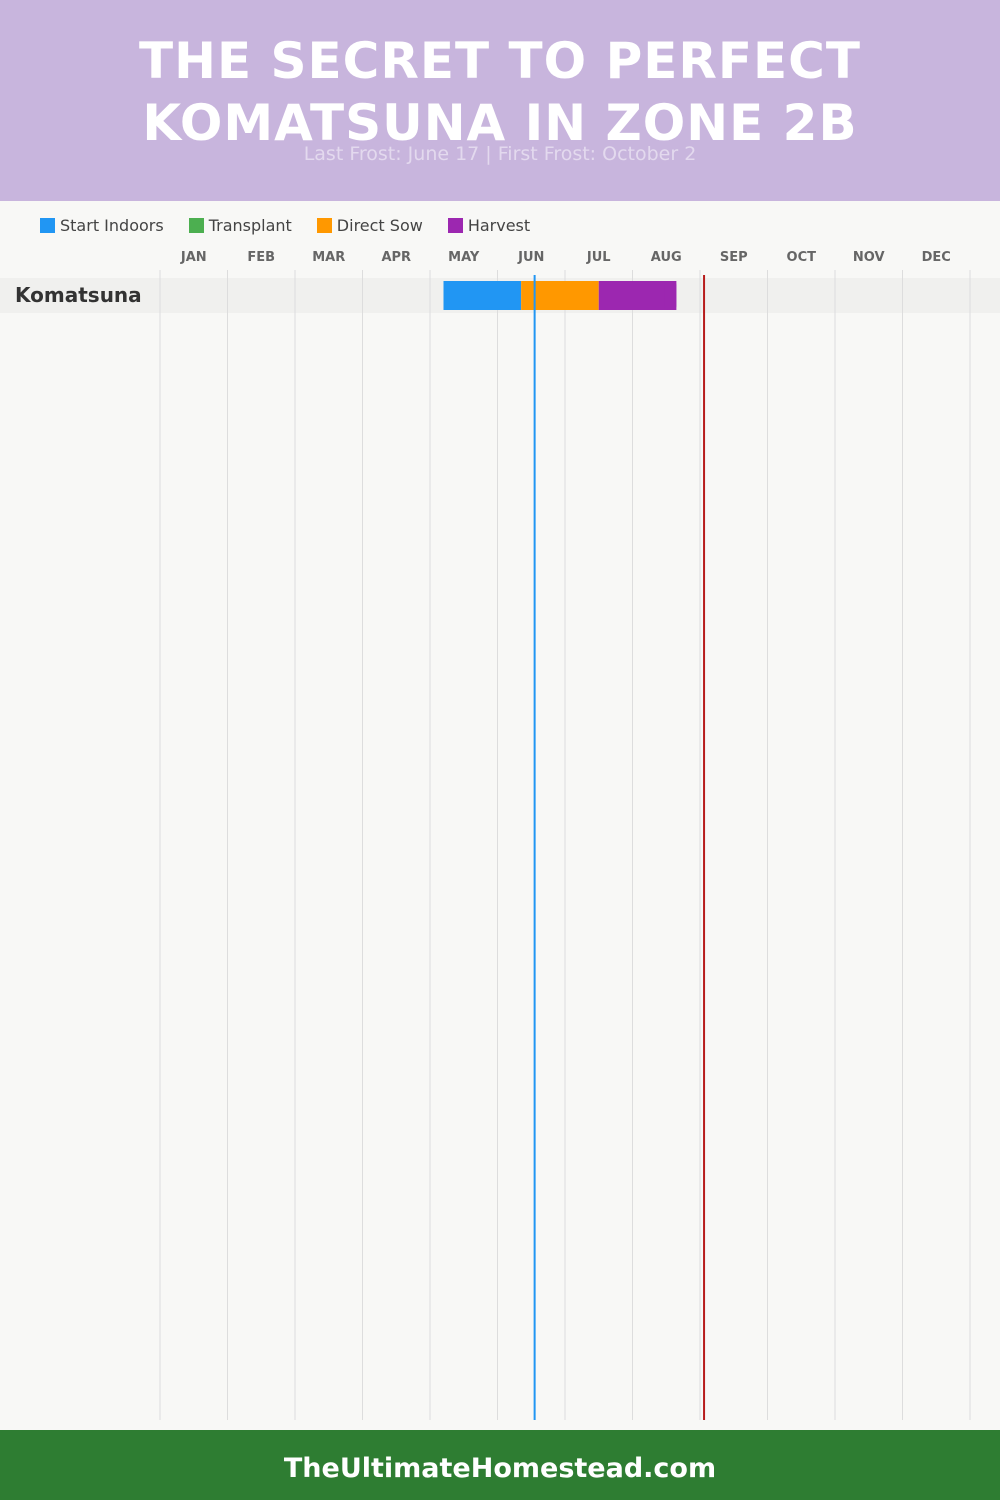 The image size is (1000, 1500). I want to click on crop-label-komatsuna: Komatsuna, so click(78, 295).